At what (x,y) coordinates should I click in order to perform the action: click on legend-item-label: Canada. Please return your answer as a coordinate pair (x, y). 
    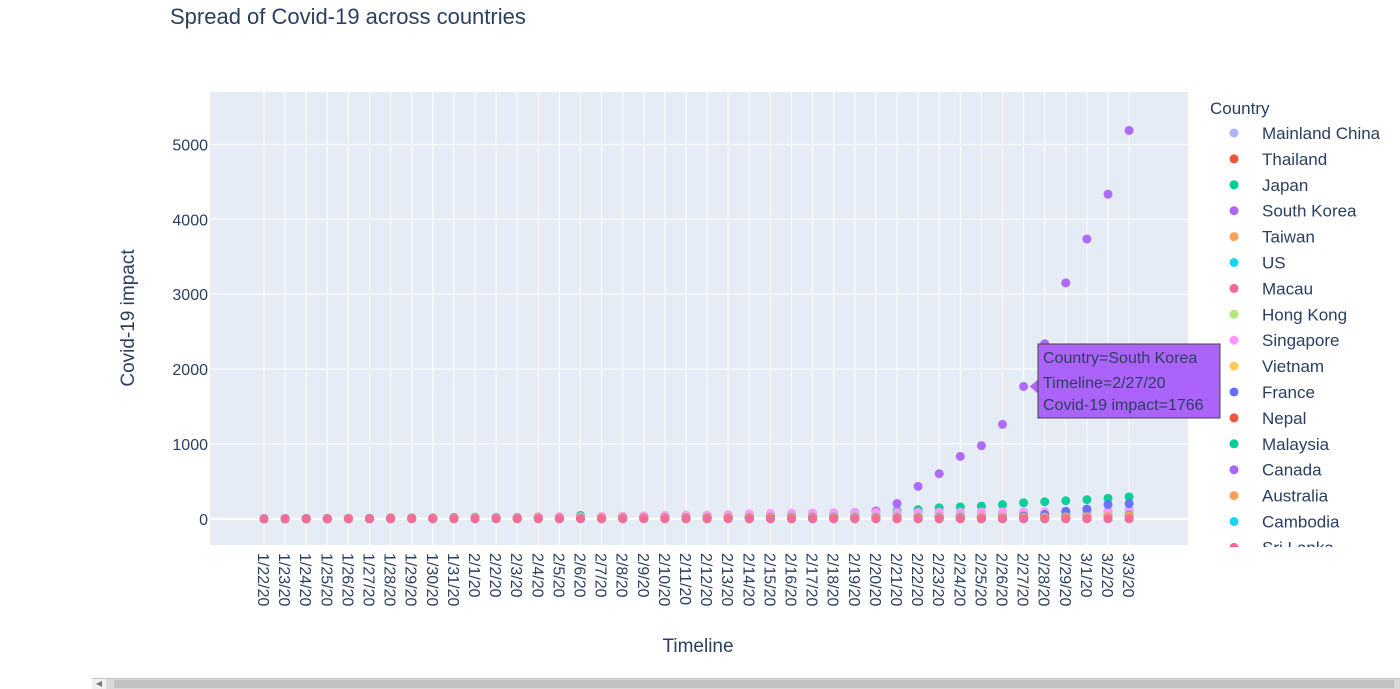
    Looking at the image, I should click on (1292, 470).